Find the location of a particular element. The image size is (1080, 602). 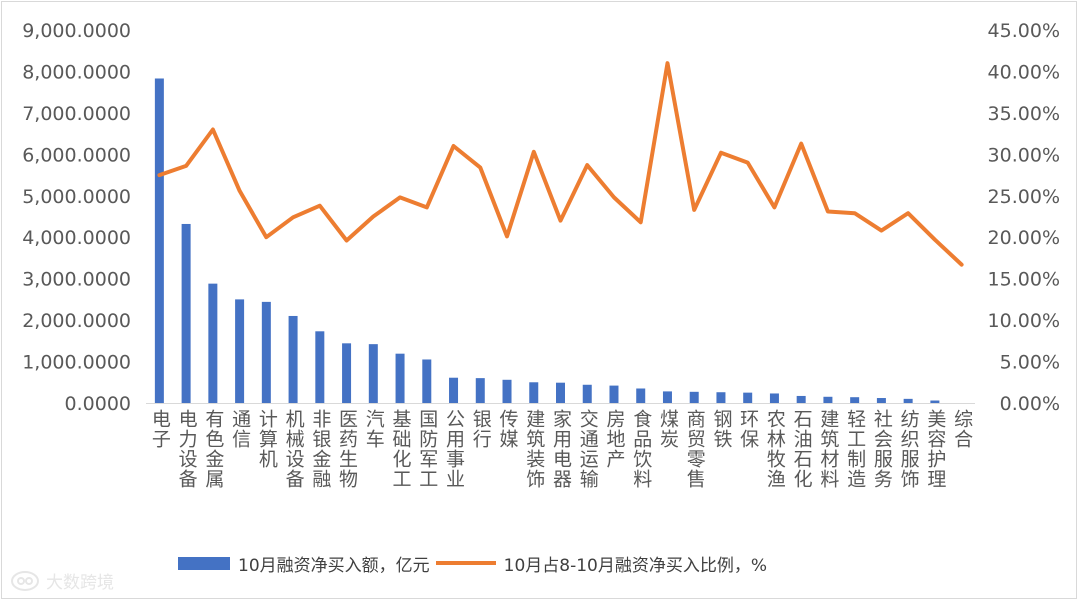

x-tick-label: 交通运输 is located at coordinates (589, 450).